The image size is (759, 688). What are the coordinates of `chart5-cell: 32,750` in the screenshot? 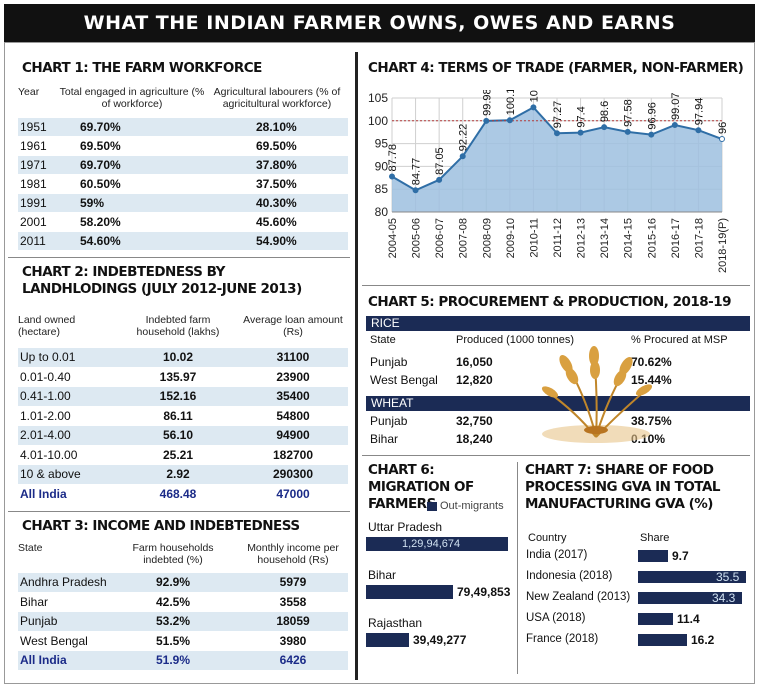 It's located at (474, 421).